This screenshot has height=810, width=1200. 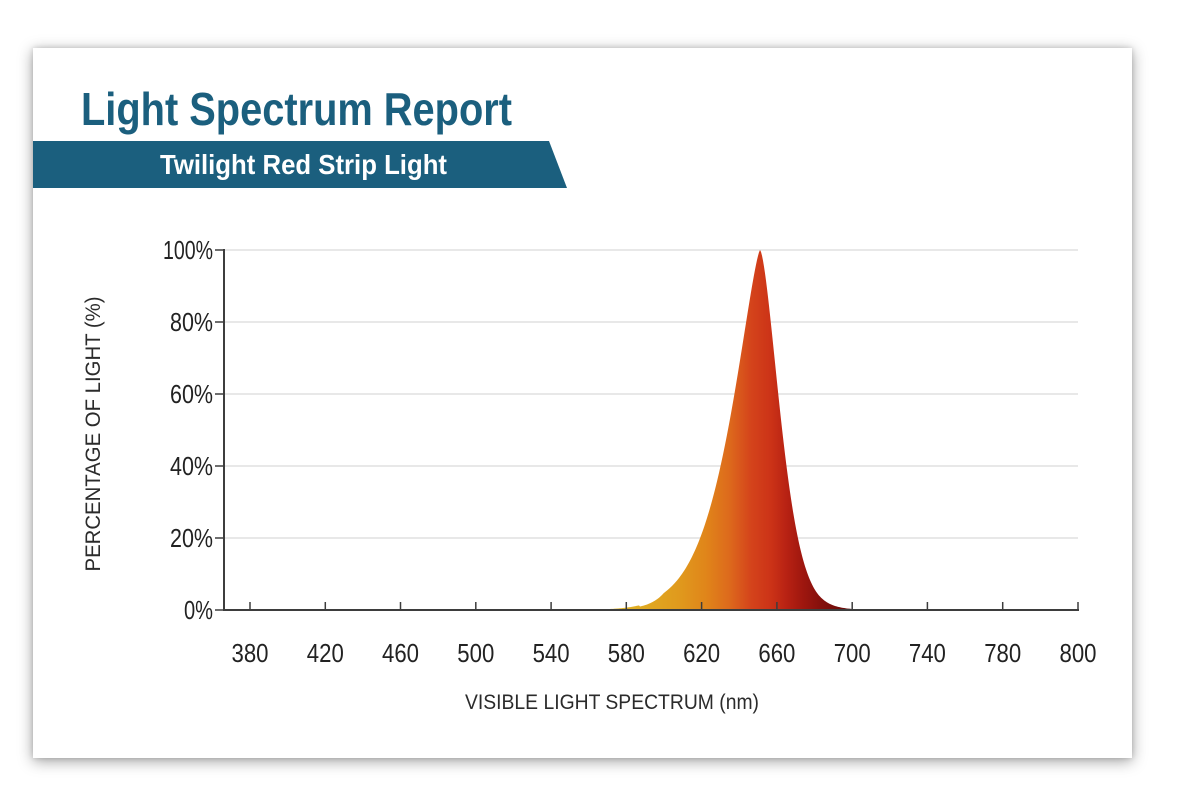 What do you see at coordinates (198, 611) in the screenshot?
I see `svg-text: 0%` at bounding box center [198, 611].